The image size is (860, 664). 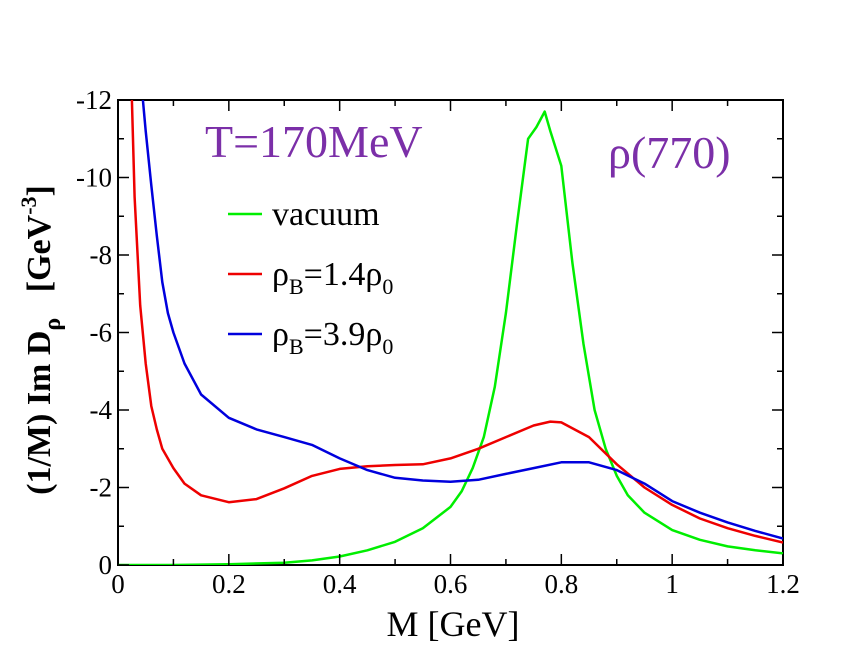 What do you see at coordinates (39, 253) in the screenshot?
I see `y-axis-label-units: [GeV` at bounding box center [39, 253].